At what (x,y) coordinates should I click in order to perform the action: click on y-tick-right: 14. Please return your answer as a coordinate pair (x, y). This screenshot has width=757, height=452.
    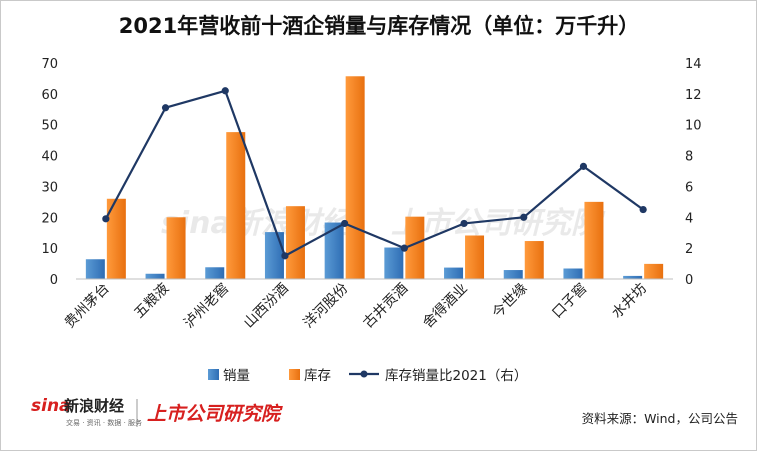
    Looking at the image, I should click on (693, 64).